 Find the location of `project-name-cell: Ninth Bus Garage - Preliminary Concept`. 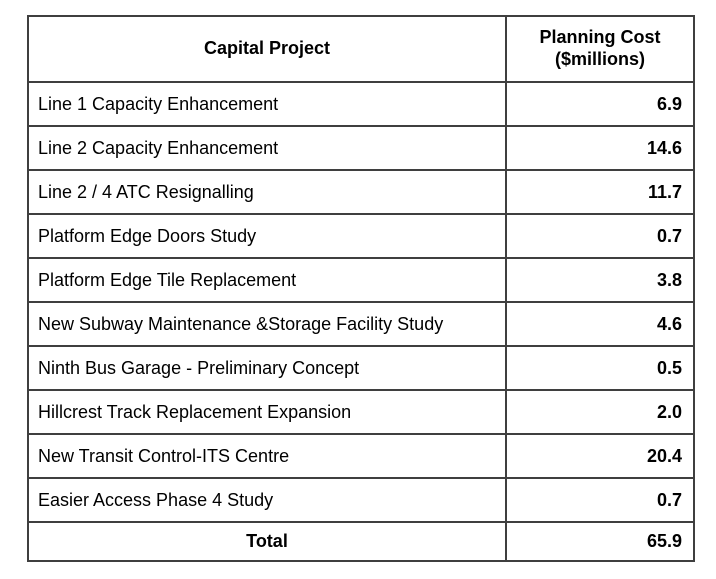

project-name-cell: Ninth Bus Garage - Preliminary Concept is located at coordinates (267, 368).